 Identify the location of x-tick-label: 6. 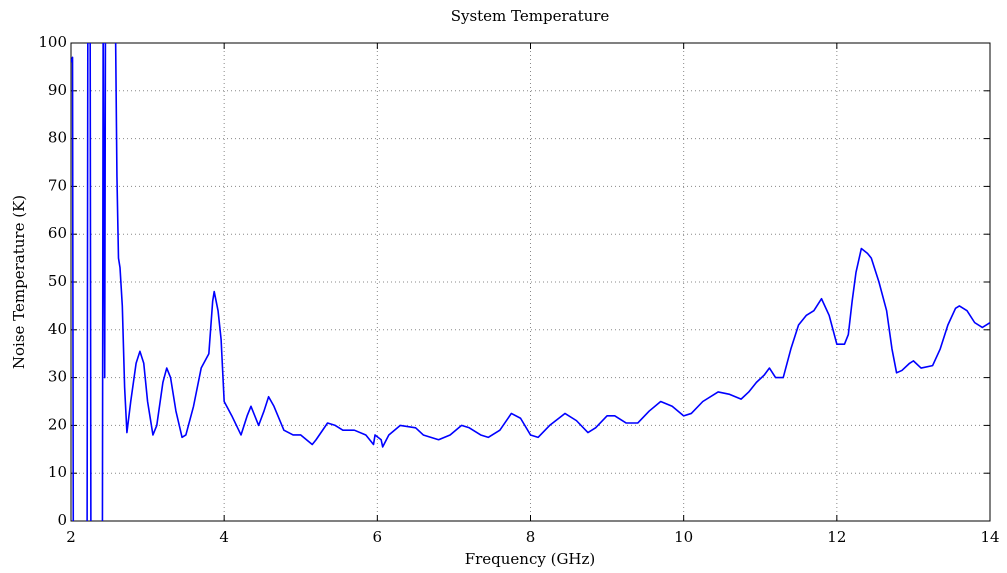
(378, 537).